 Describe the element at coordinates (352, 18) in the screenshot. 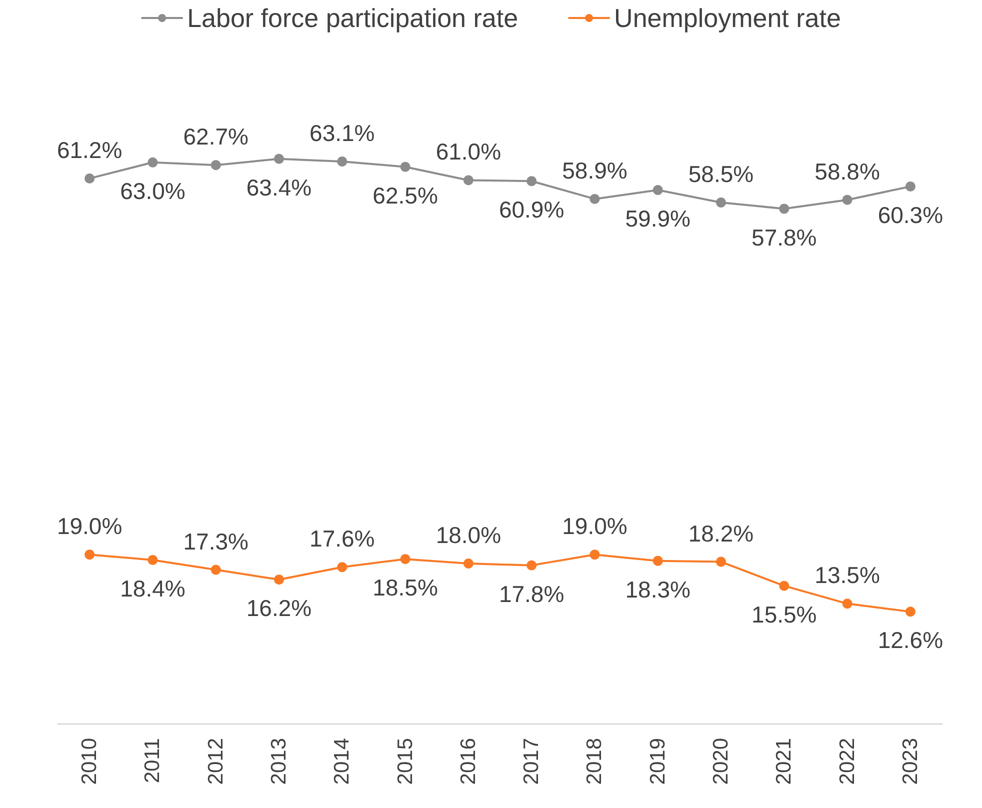

I see `legend-label: Labor force participation rate` at that location.